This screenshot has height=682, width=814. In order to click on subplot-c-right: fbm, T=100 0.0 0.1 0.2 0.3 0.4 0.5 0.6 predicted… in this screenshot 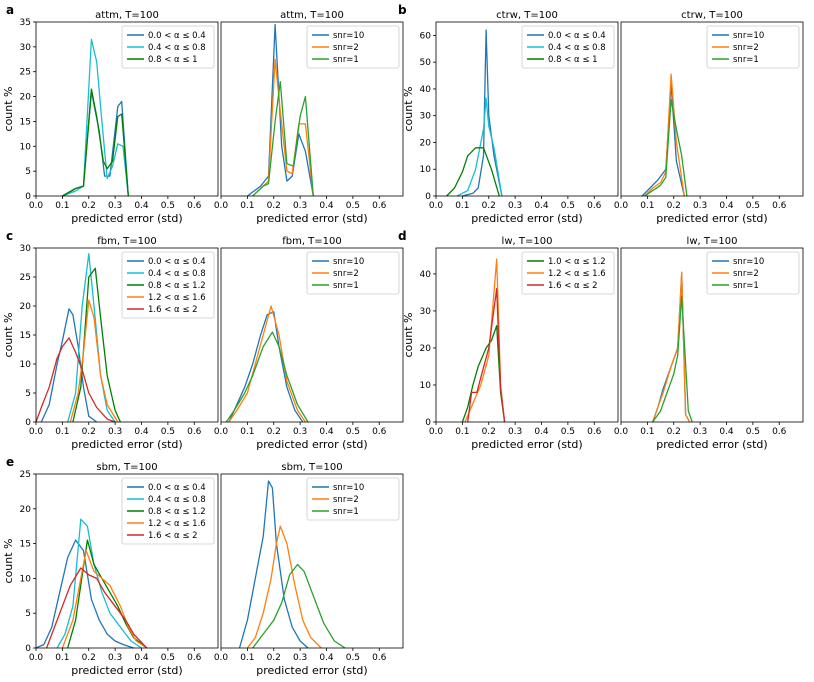, I will do `click(309, 343)`.